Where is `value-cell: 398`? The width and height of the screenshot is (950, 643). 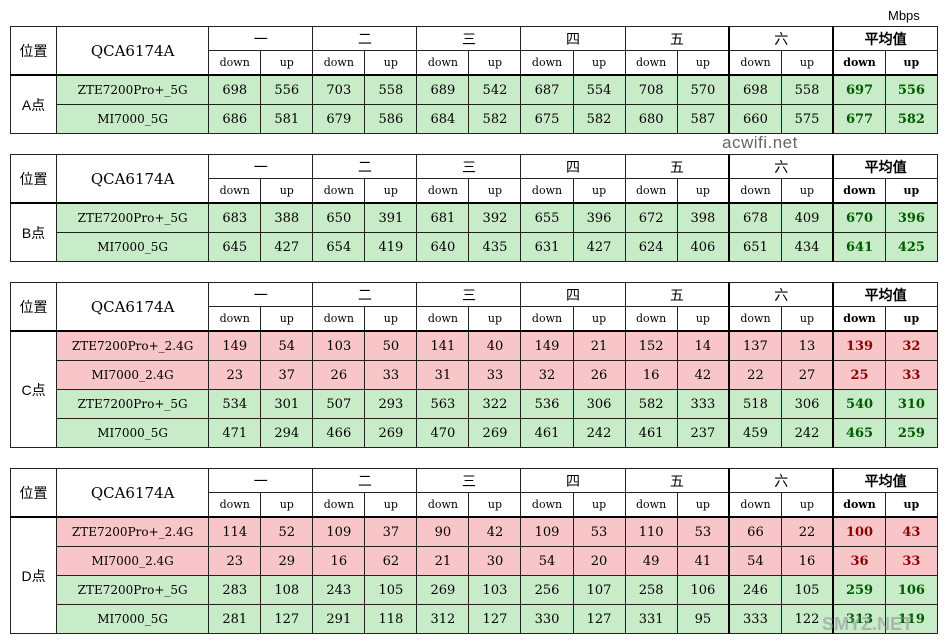 value-cell: 398 is located at coordinates (703, 217).